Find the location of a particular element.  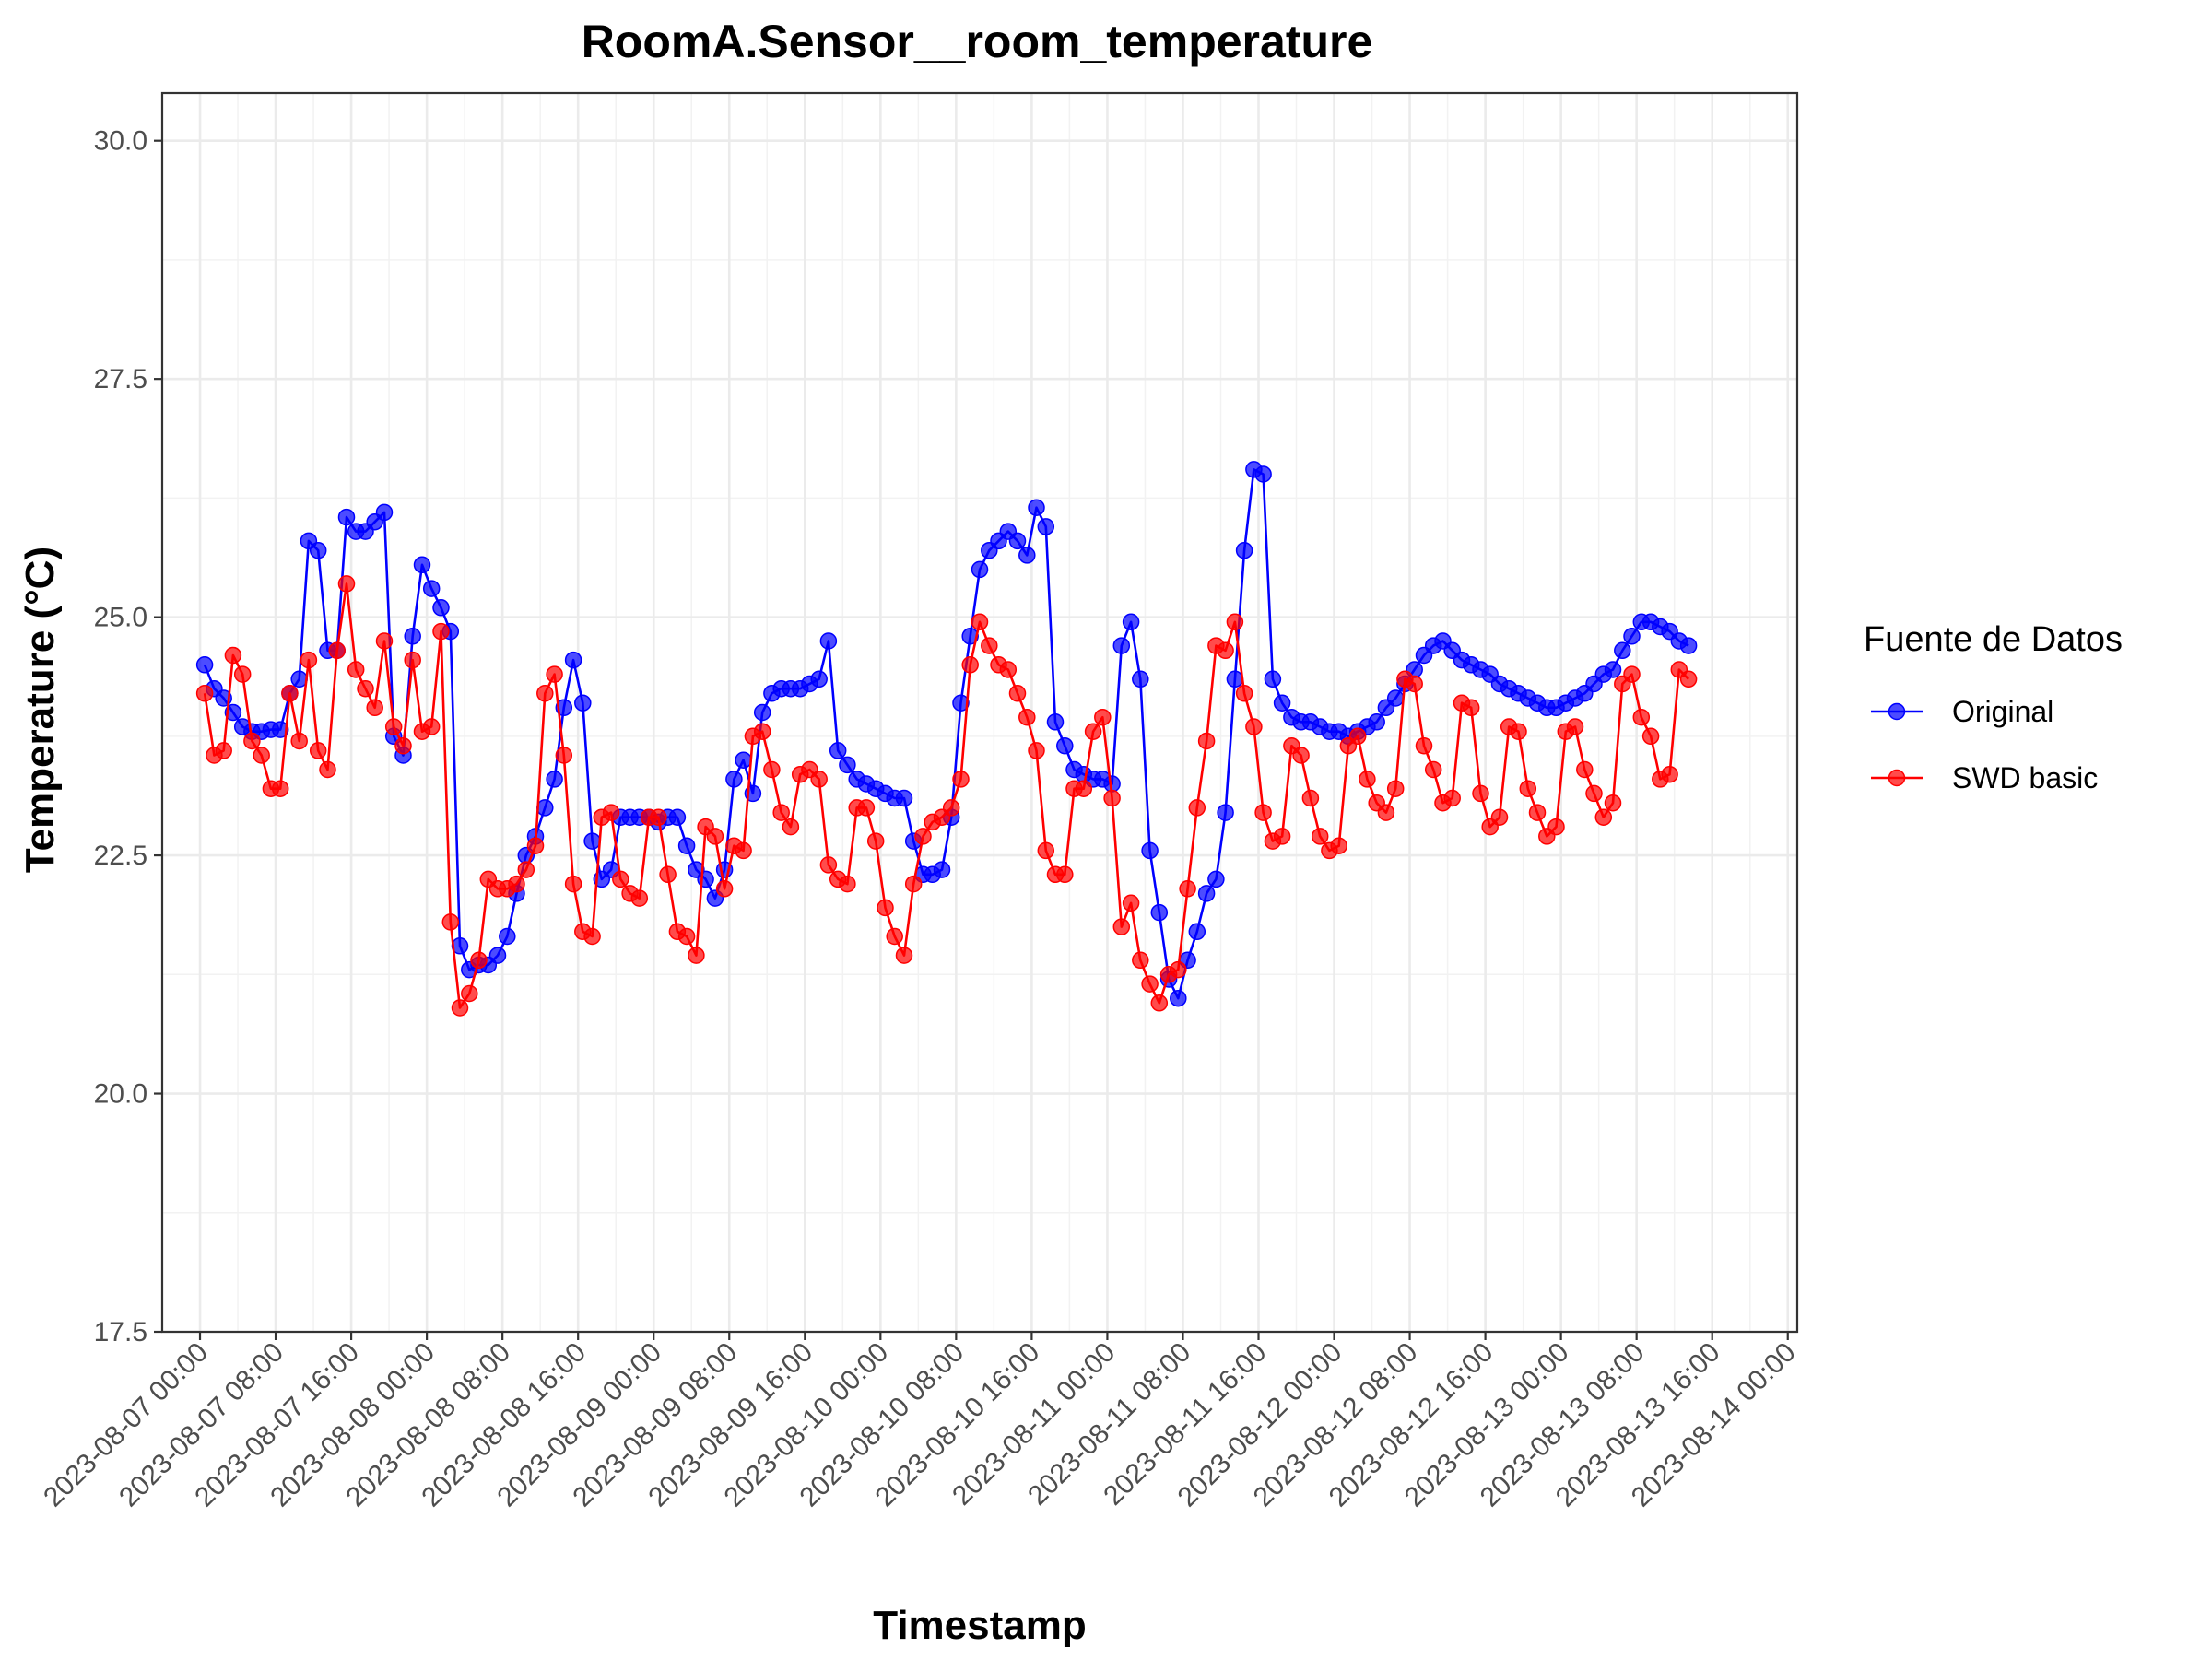

legend-title: Fuente de Datos is located at coordinates (1993, 639).